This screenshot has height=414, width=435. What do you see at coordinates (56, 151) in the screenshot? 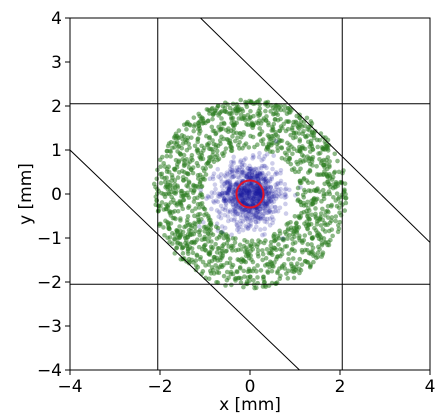
I see `y-tick-label: 1` at bounding box center [56, 151].